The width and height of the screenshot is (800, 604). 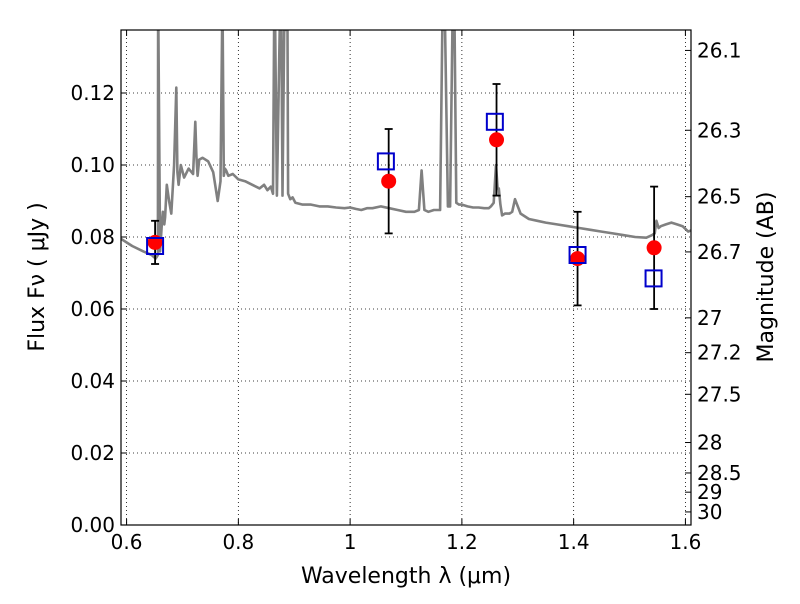 I want to click on right-axis-tick-label: 28.5, so click(x=719, y=473).